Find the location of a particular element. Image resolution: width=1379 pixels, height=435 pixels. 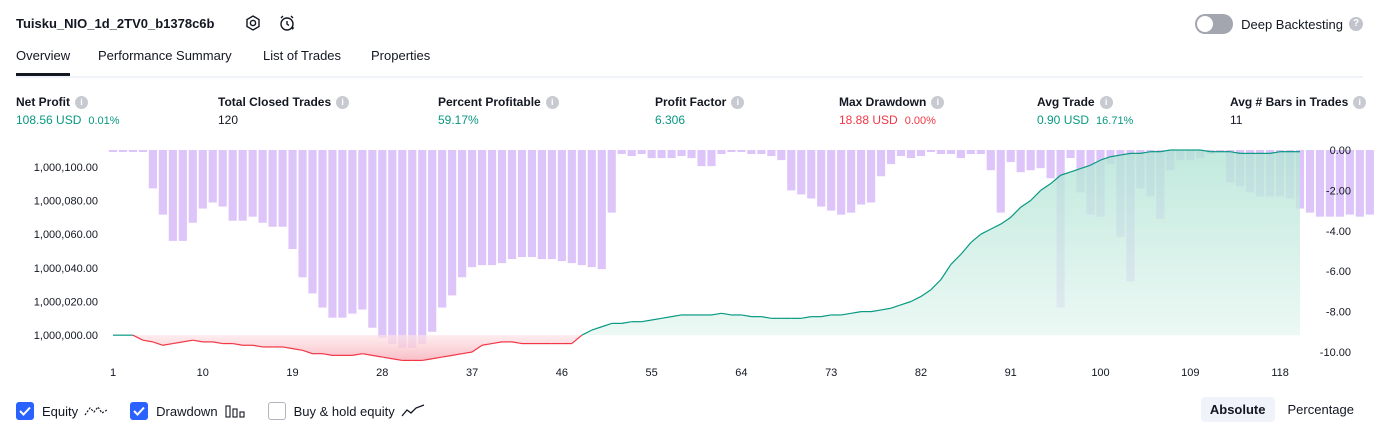

x-axis-tick-label: 28 is located at coordinates (382, 373).